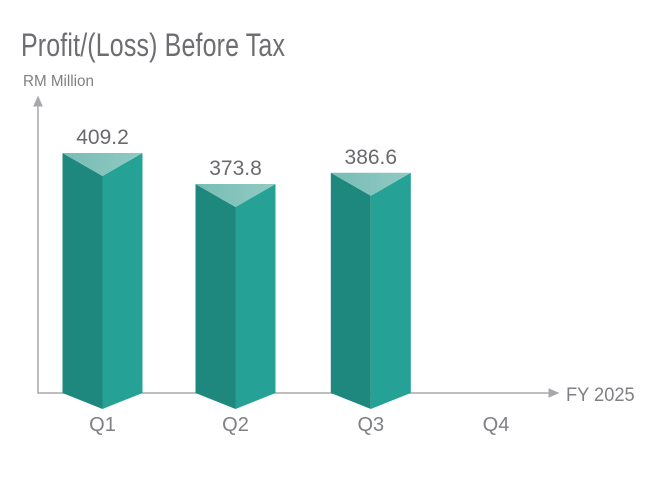 The image size is (646, 486). What do you see at coordinates (390, 290) in the screenshot?
I see `bar-q3-right-face` at bounding box center [390, 290].